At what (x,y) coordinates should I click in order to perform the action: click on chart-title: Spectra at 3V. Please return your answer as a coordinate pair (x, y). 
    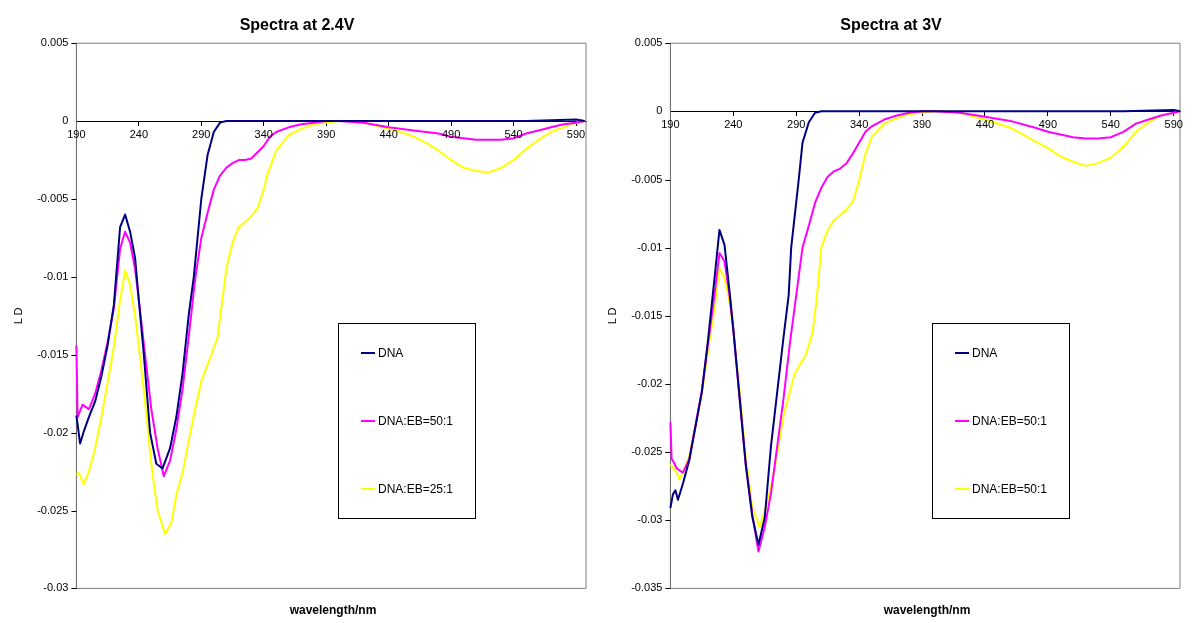
    Looking at the image, I should click on (891, 25).